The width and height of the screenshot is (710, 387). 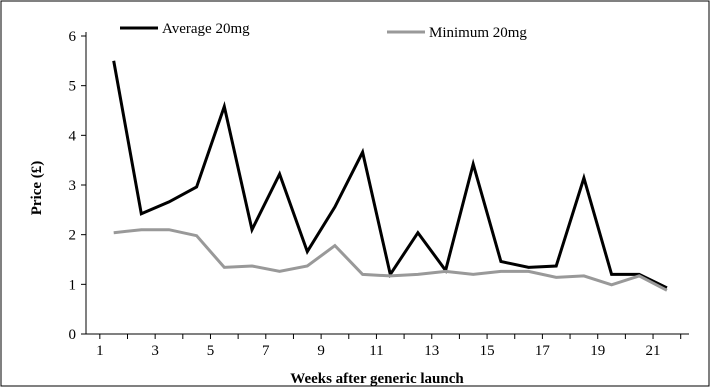 I want to click on y-tick-label: 5, so click(x=73, y=87).